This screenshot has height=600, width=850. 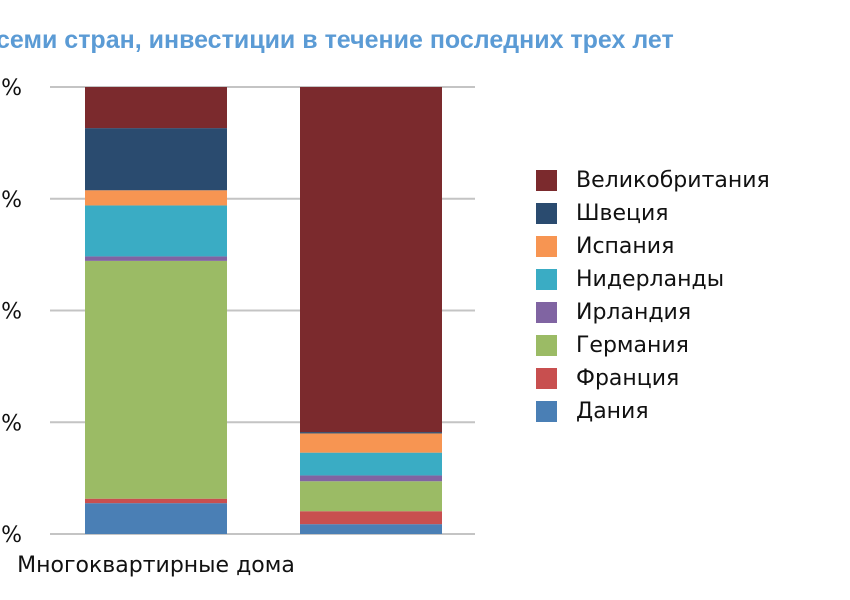 I want to click on legend-label: Дания, so click(x=612, y=411).